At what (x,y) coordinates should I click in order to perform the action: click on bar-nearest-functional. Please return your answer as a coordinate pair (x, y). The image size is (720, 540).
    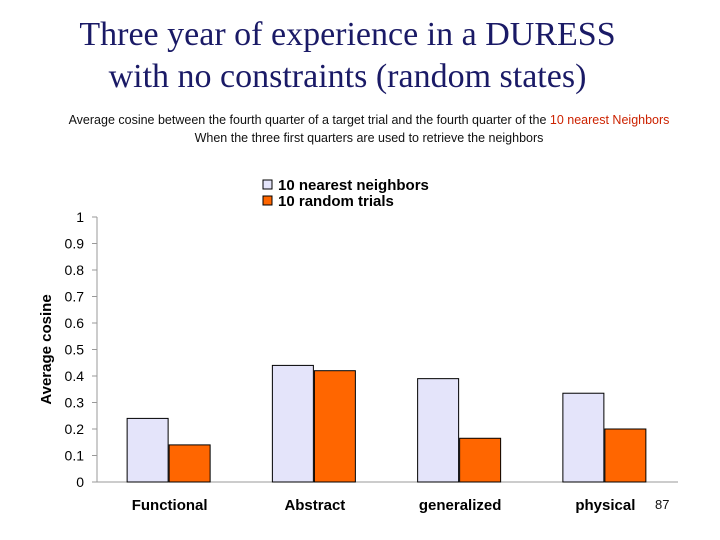
    Looking at the image, I should click on (147, 450).